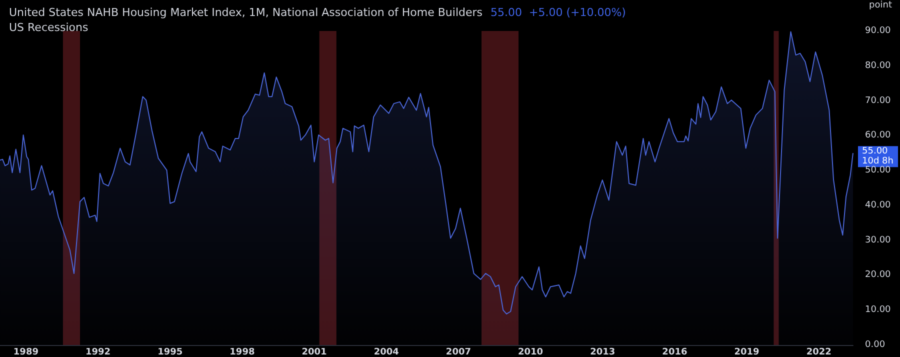  I want to click on x-tick-label: 2007, so click(458, 352).